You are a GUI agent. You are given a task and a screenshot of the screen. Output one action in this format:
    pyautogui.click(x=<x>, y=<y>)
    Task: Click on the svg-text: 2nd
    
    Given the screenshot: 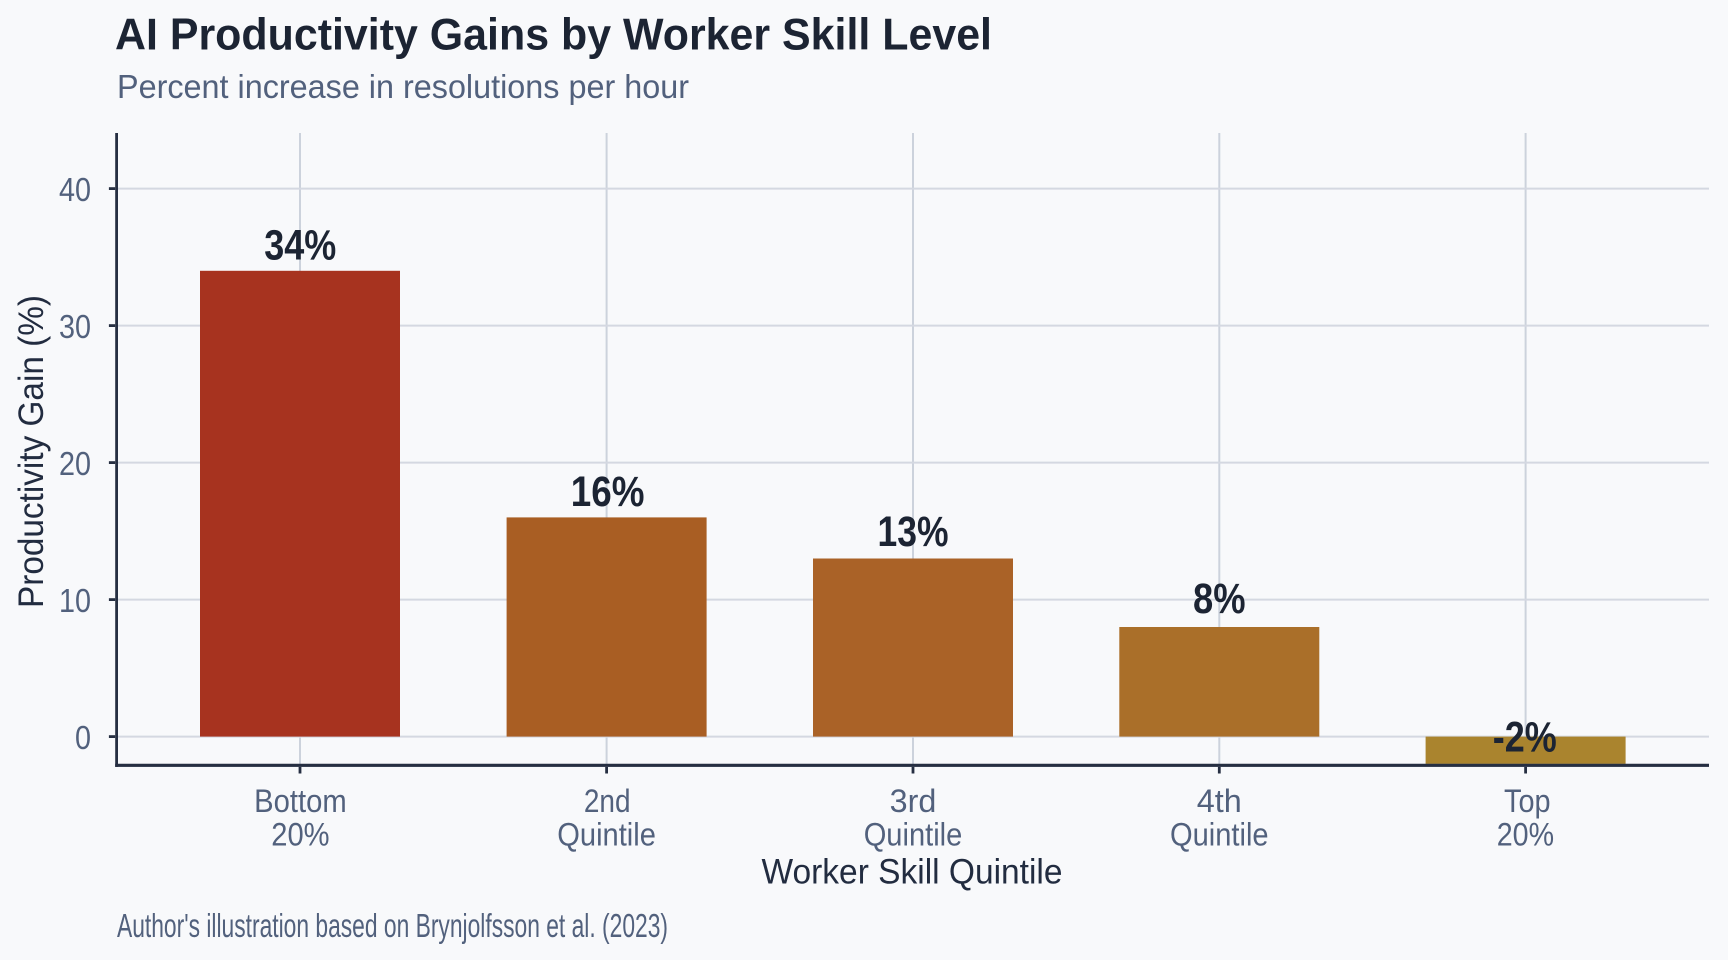 What is the action you would take?
    pyautogui.click(x=607, y=801)
    